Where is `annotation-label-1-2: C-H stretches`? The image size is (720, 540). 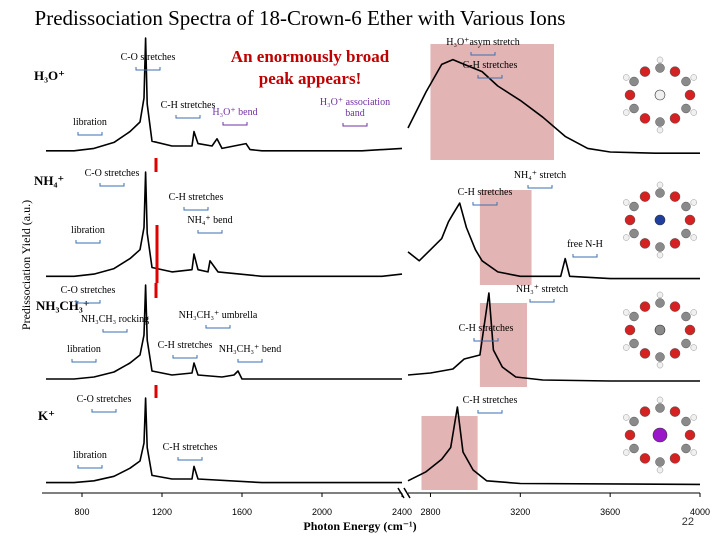 annotation-label-1-2: C-H stretches is located at coordinates (196, 197).